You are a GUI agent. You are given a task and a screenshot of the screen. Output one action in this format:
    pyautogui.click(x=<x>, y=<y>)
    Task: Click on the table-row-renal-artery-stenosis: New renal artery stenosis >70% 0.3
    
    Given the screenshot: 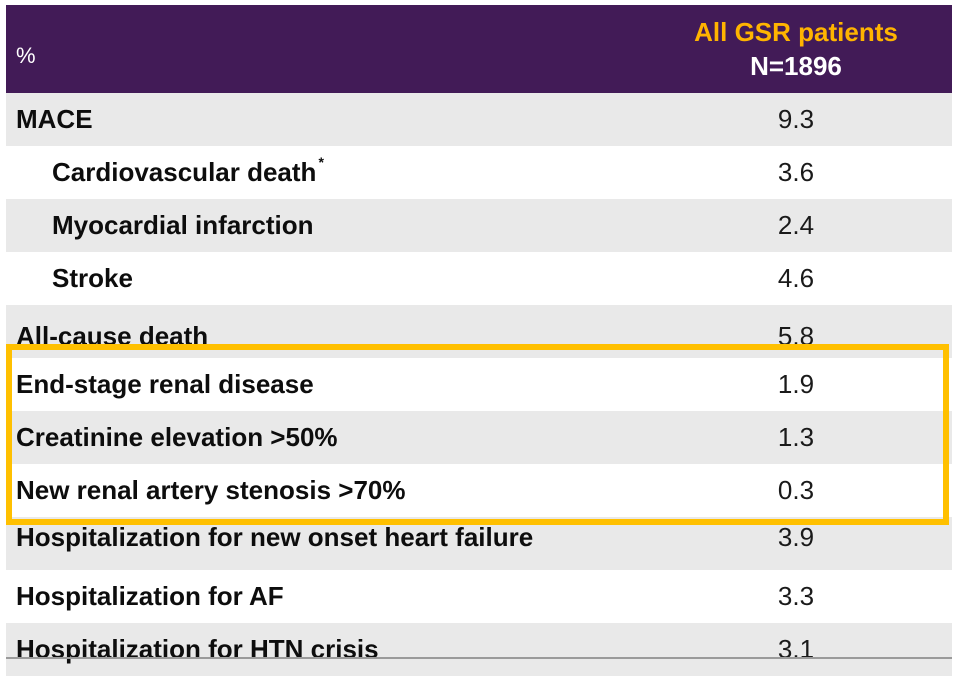 What is the action you would take?
    pyautogui.click(x=479, y=490)
    